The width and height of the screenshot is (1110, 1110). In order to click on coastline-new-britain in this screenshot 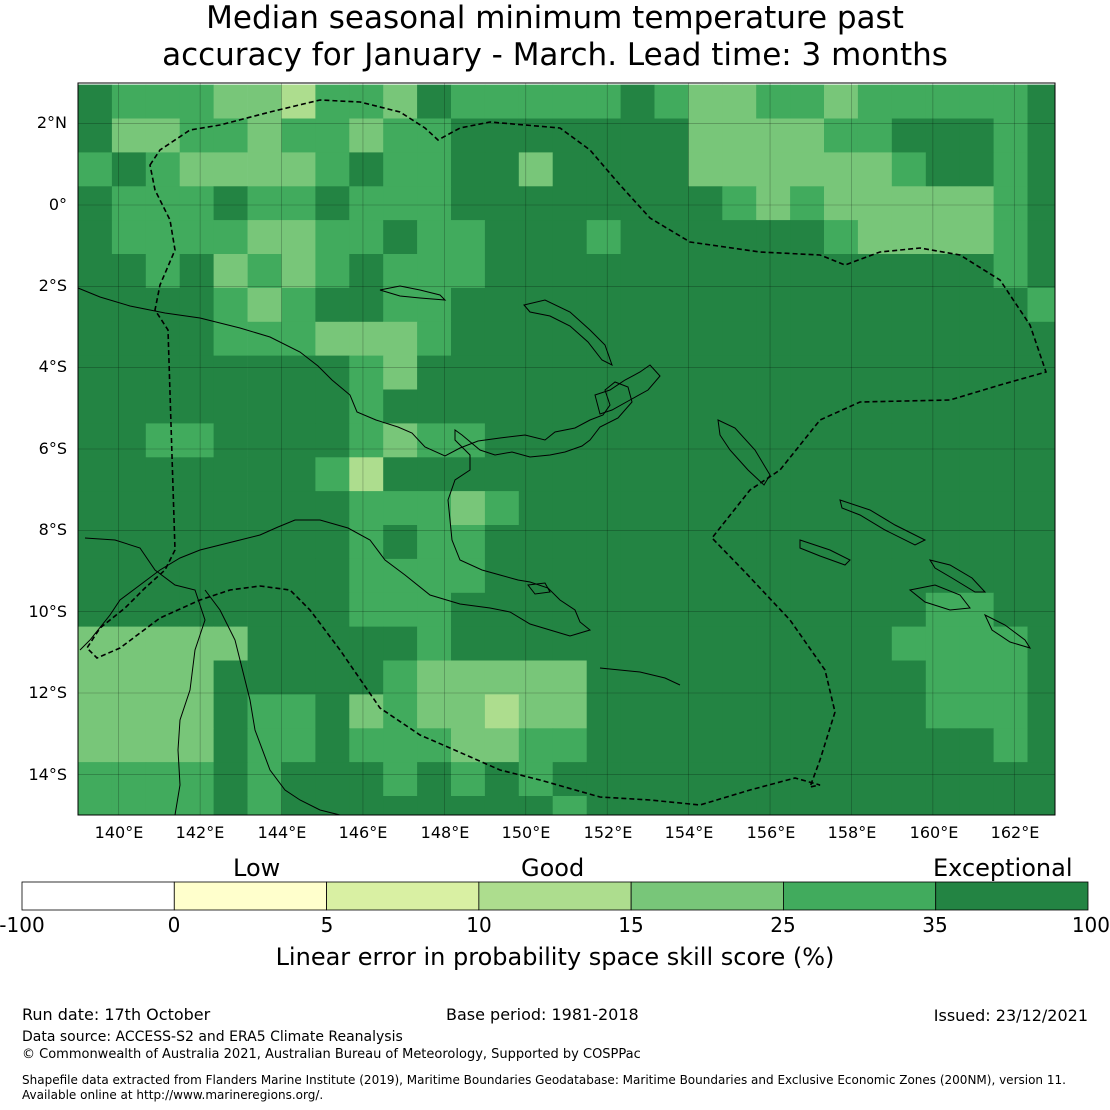, I will do `click(627, 389)`.